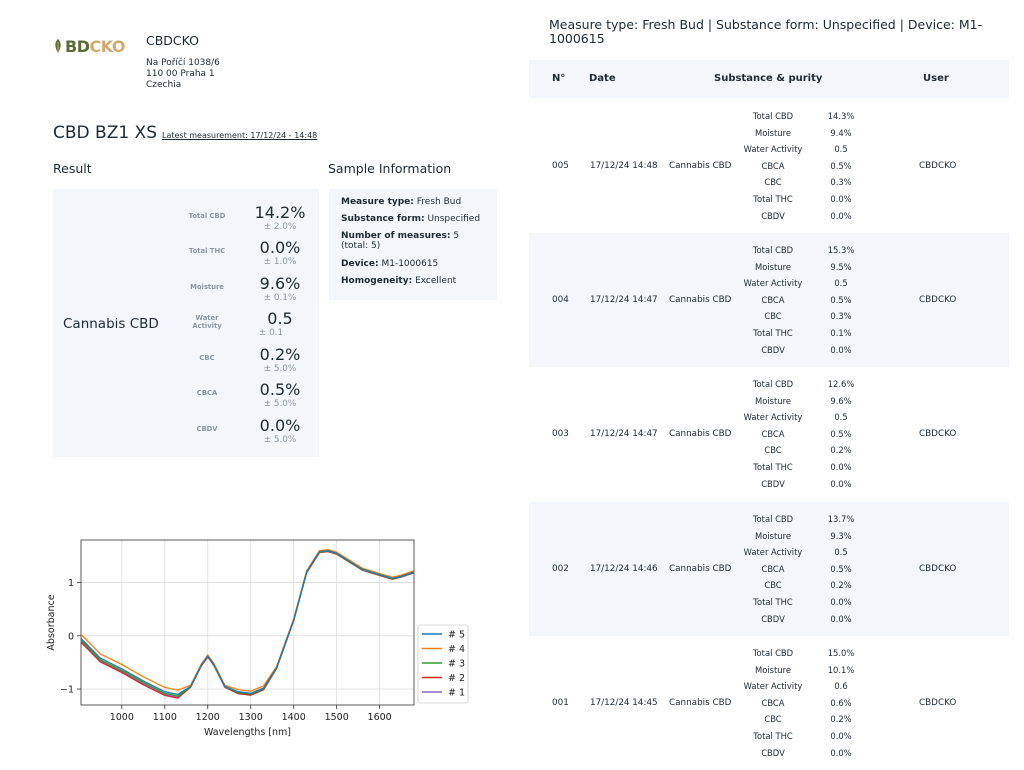  Describe the element at coordinates (280, 212) in the screenshot. I see `metric-value: 14.2%` at that location.